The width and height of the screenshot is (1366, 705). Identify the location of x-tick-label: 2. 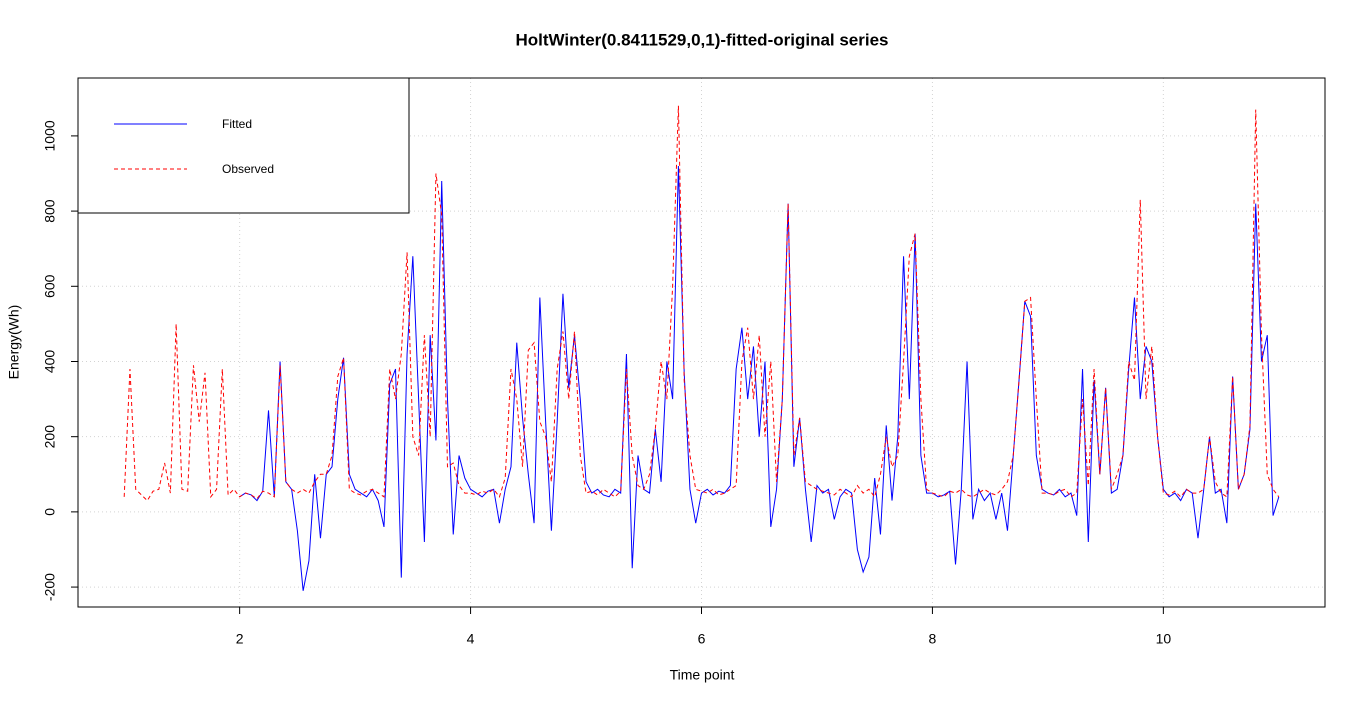
(240, 639).